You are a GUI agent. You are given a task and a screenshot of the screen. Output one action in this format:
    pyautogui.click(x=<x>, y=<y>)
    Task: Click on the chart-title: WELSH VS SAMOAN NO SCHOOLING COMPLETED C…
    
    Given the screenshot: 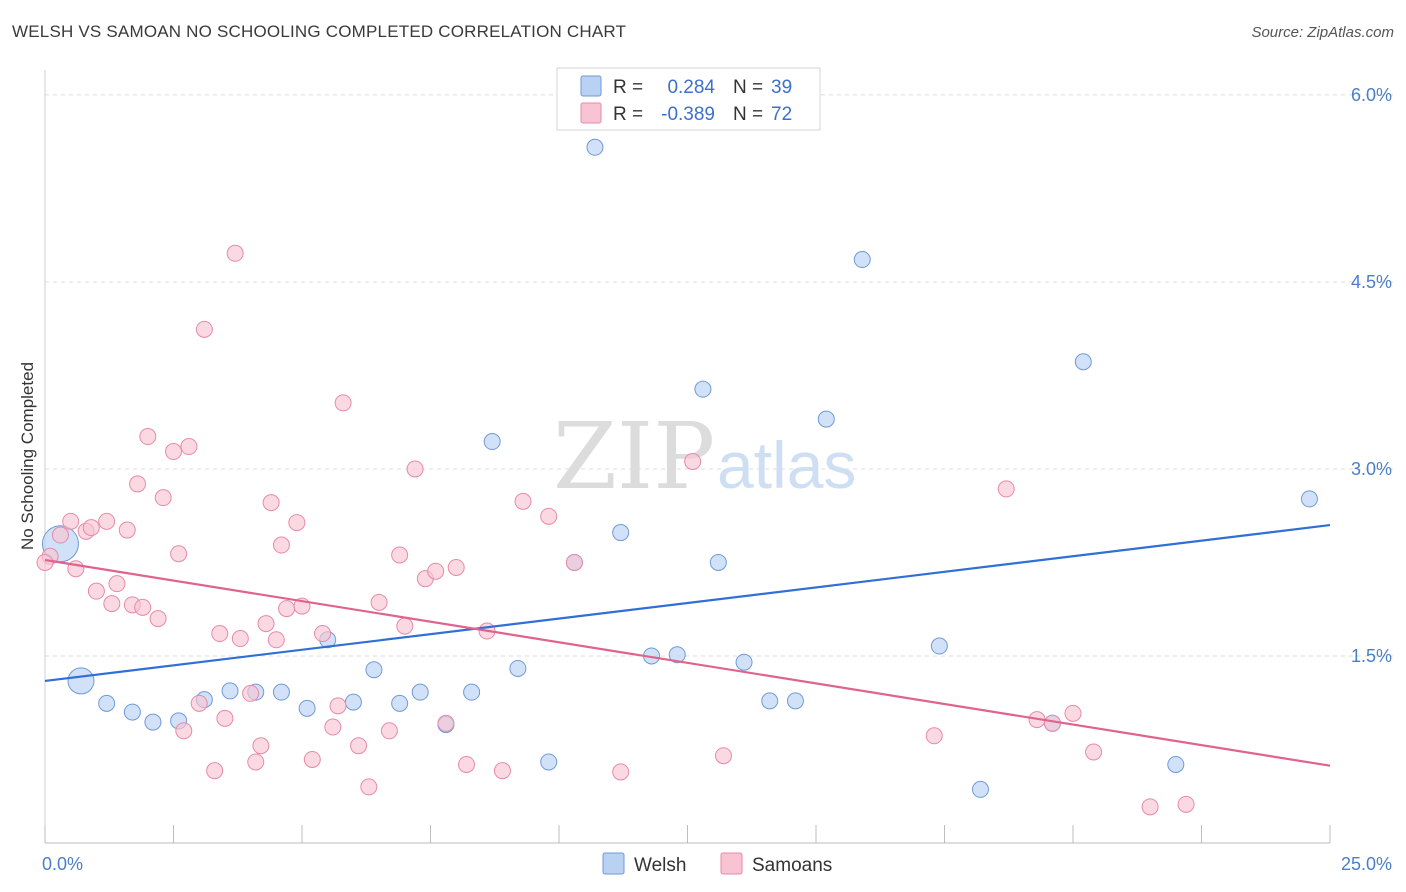 What is the action you would take?
    pyautogui.click(x=319, y=31)
    